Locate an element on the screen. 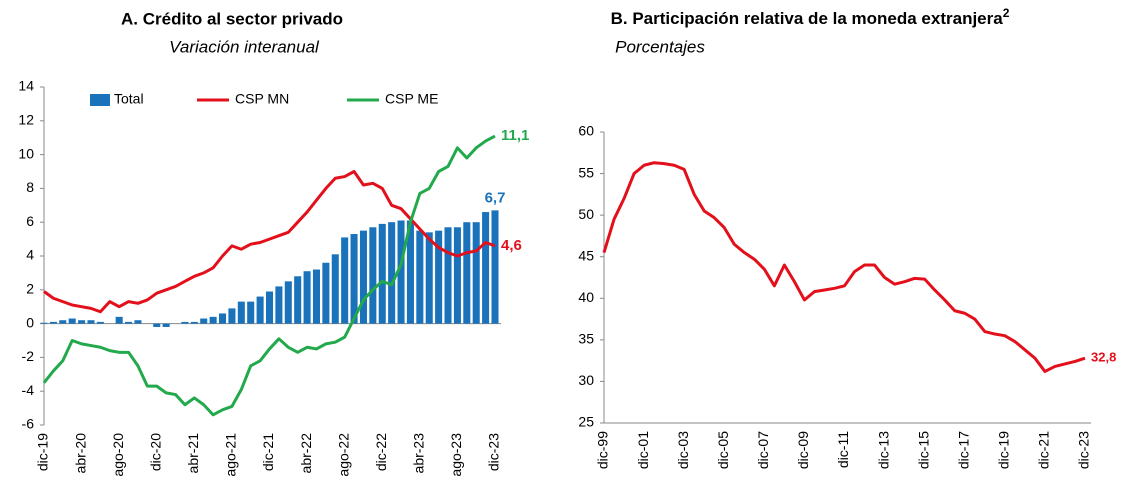  x-tick-label: abr-22 is located at coordinates (306, 453).